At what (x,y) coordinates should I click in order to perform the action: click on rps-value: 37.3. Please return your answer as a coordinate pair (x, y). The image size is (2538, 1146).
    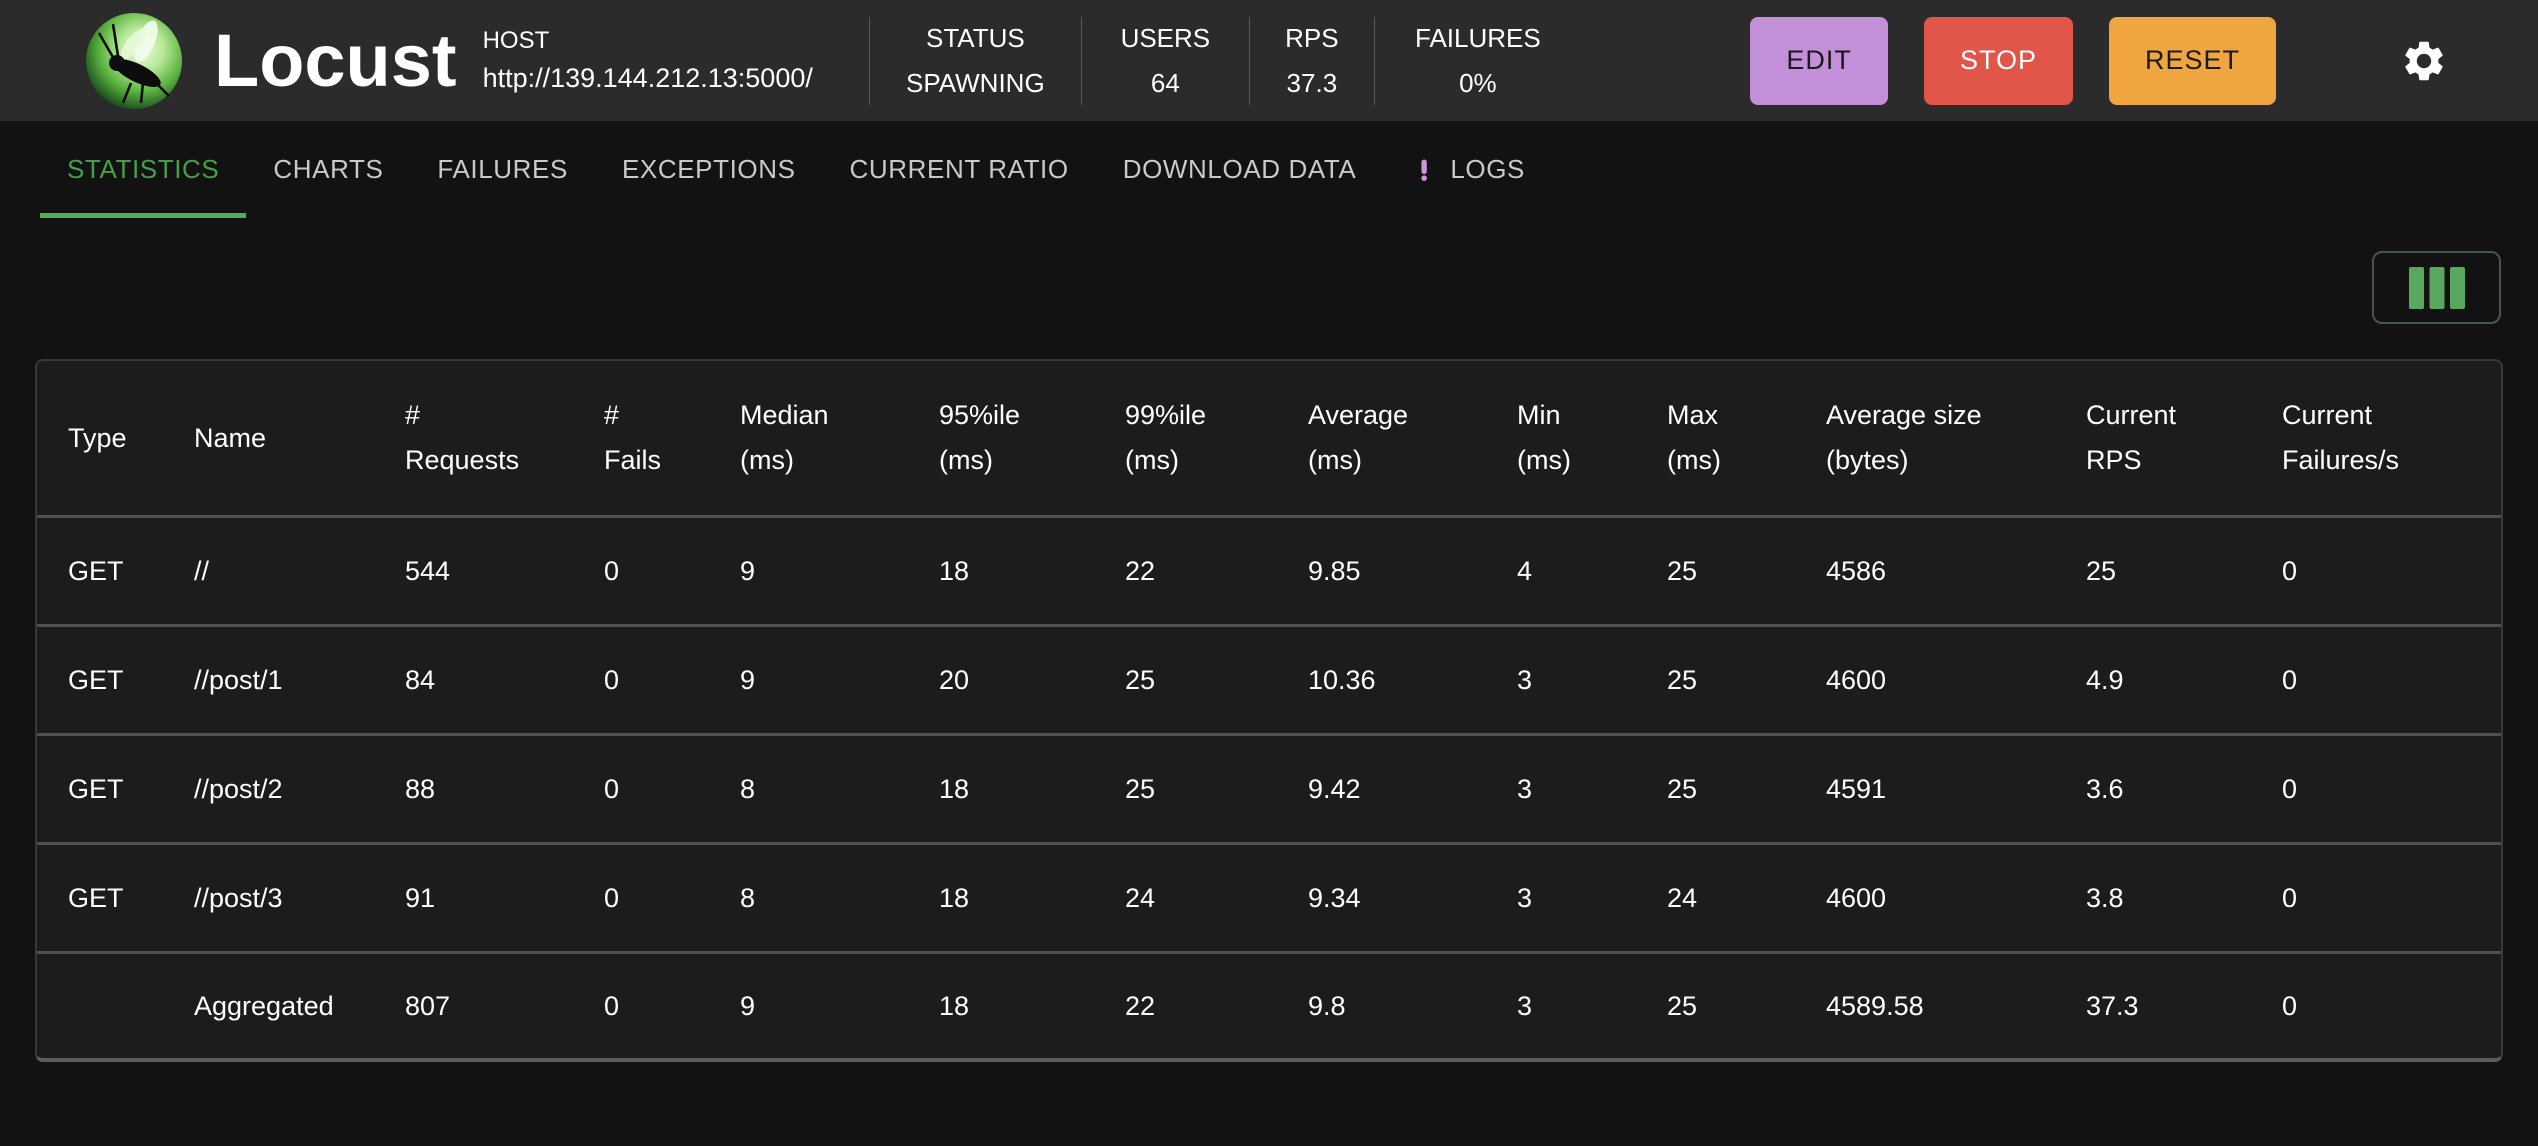
    Looking at the image, I should click on (1312, 82).